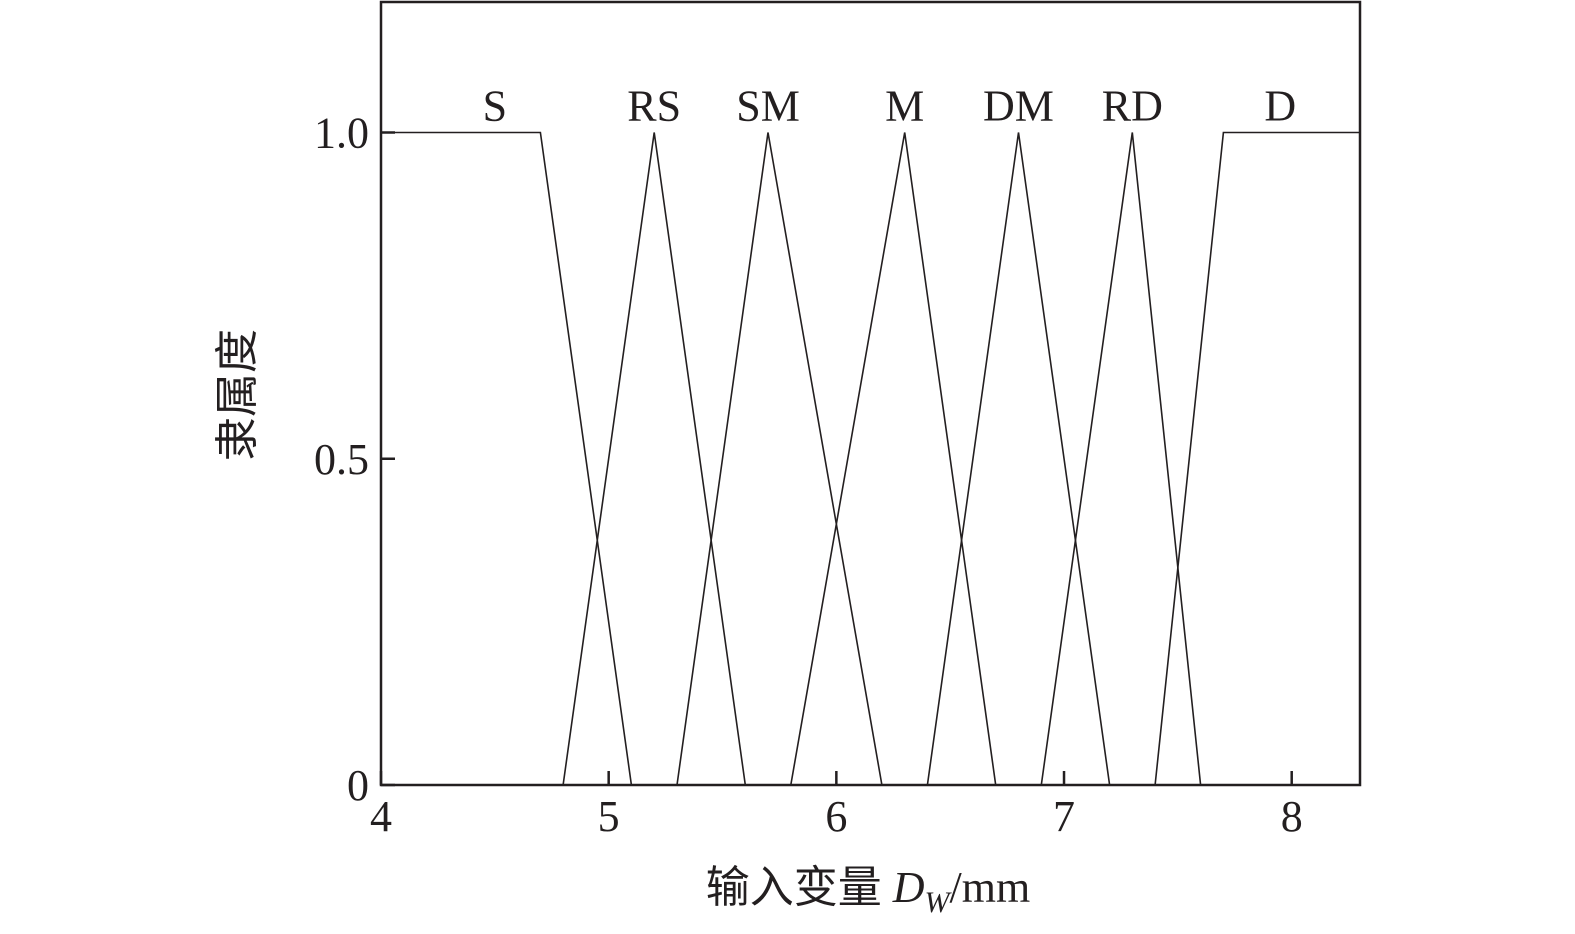 The image size is (1575, 934). What do you see at coordinates (768, 106) in the screenshot?
I see `series-label-sm: SM` at bounding box center [768, 106].